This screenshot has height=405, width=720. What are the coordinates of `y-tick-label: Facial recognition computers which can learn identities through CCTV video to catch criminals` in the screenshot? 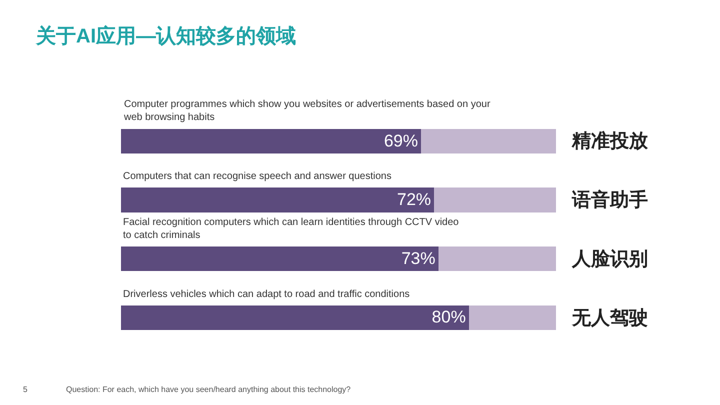 It's located at (291, 229).